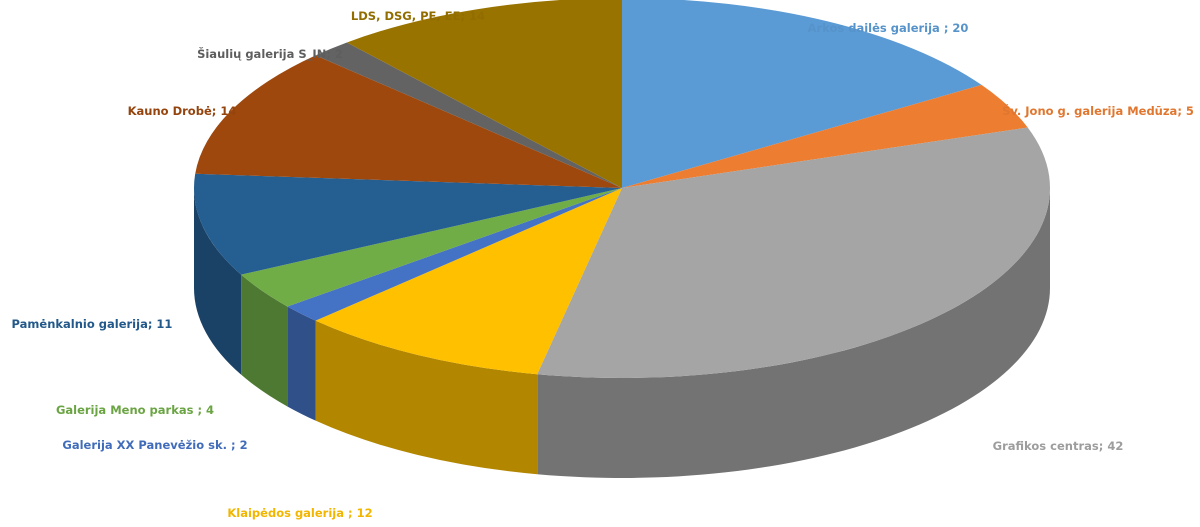  What do you see at coordinates (408, 224) in the screenshot?
I see `pie-slice-pamenkalnio-galerija` at bounding box center [408, 224].